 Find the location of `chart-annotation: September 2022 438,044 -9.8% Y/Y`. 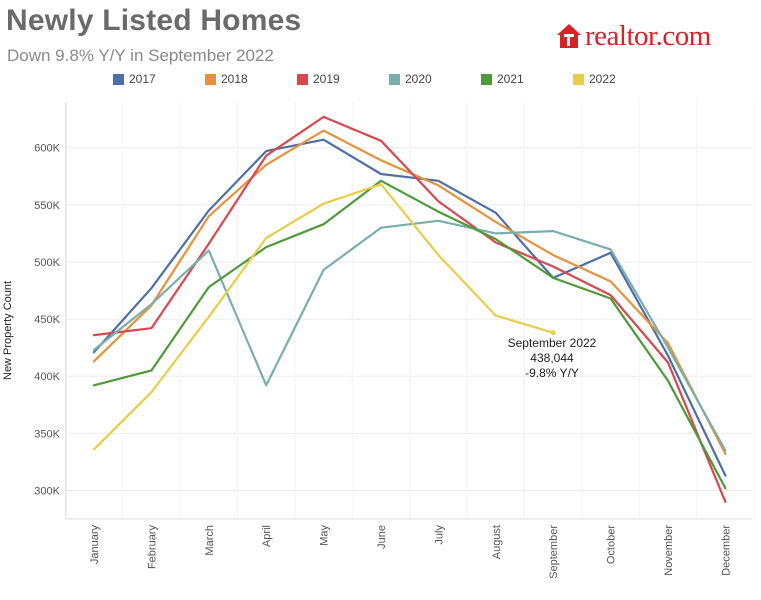

chart-annotation: September 2022 438,044 -9.8% Y/Y is located at coordinates (552, 358).